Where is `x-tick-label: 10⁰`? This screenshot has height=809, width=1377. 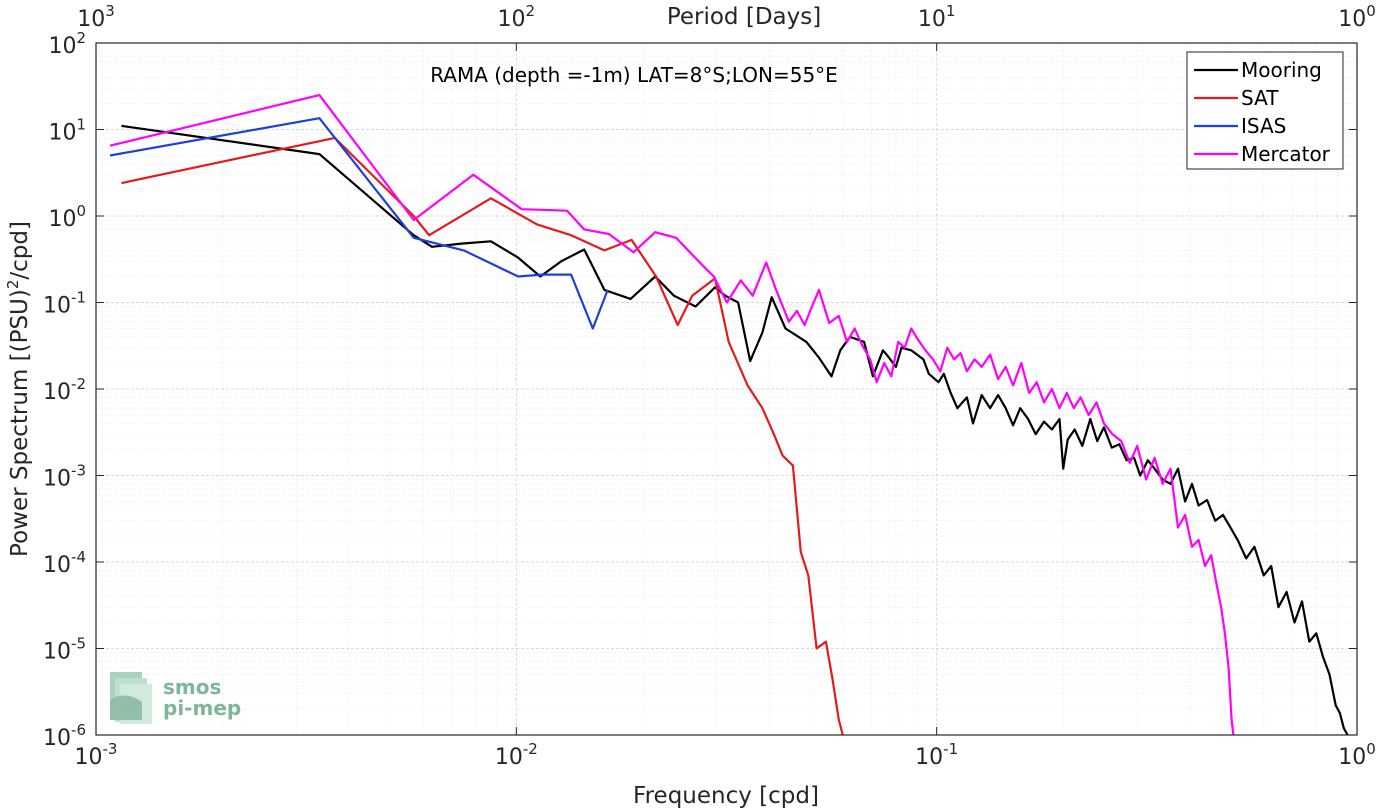
x-tick-label: 10⁰ is located at coordinates (1357, 755).